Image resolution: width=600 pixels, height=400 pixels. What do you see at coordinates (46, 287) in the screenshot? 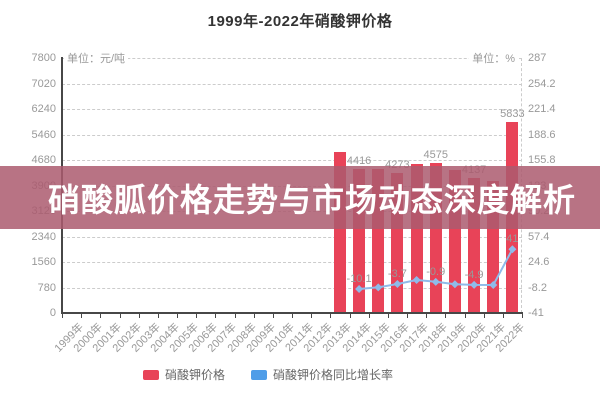
I see `left-axis-tick-label: 780` at bounding box center [46, 287].